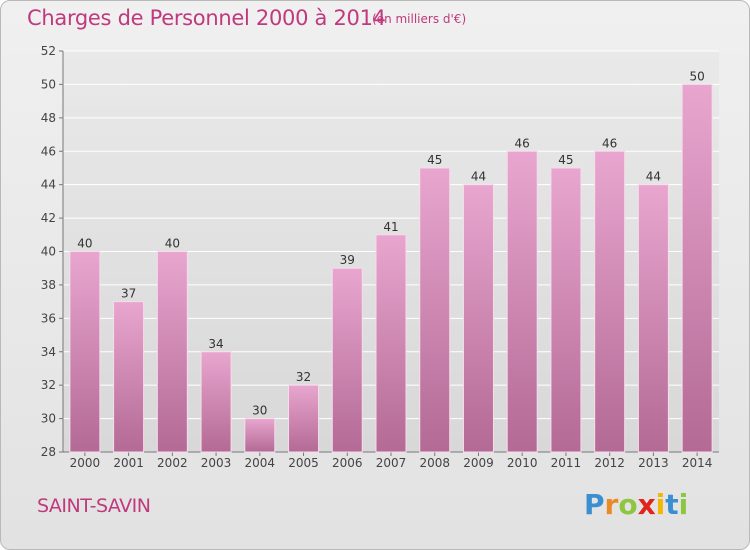  Describe the element at coordinates (434, 463) in the screenshot. I see `x-tick-label-2008: 2008` at that location.